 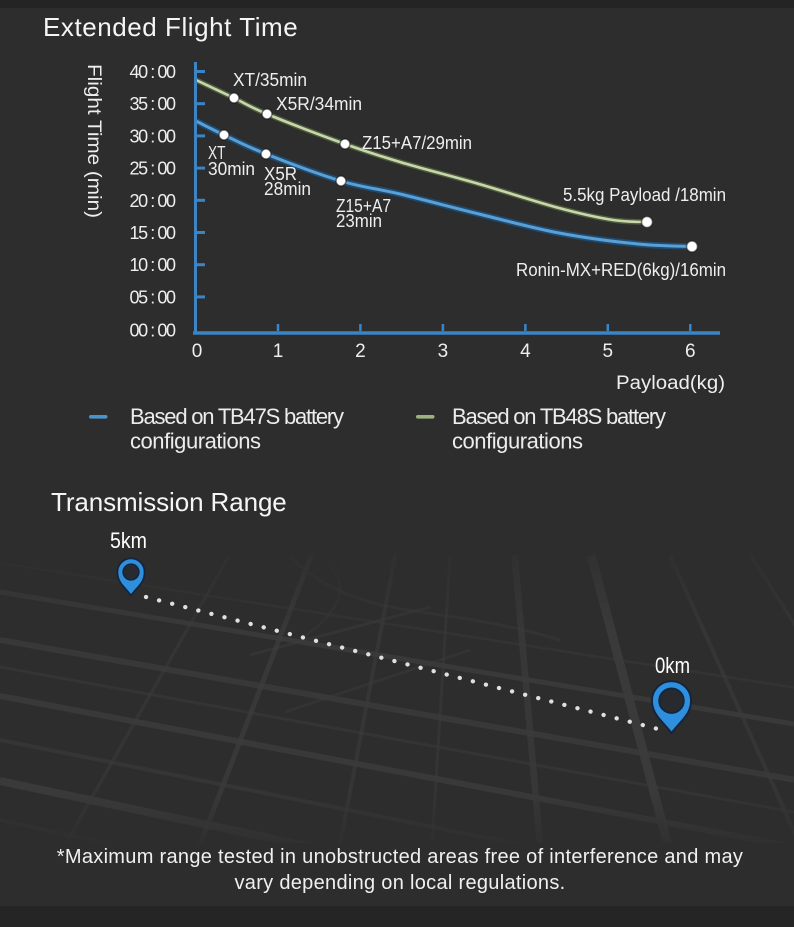 I want to click on svg-text: 0, so click(x=197, y=351).